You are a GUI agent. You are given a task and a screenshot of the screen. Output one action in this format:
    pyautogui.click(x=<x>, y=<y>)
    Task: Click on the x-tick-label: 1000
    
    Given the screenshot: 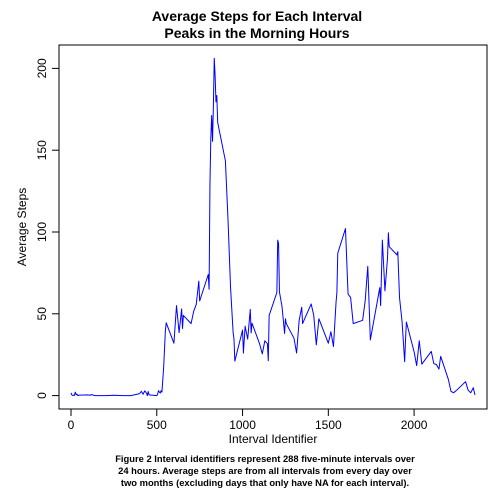 What is the action you would take?
    pyautogui.click(x=242, y=425)
    